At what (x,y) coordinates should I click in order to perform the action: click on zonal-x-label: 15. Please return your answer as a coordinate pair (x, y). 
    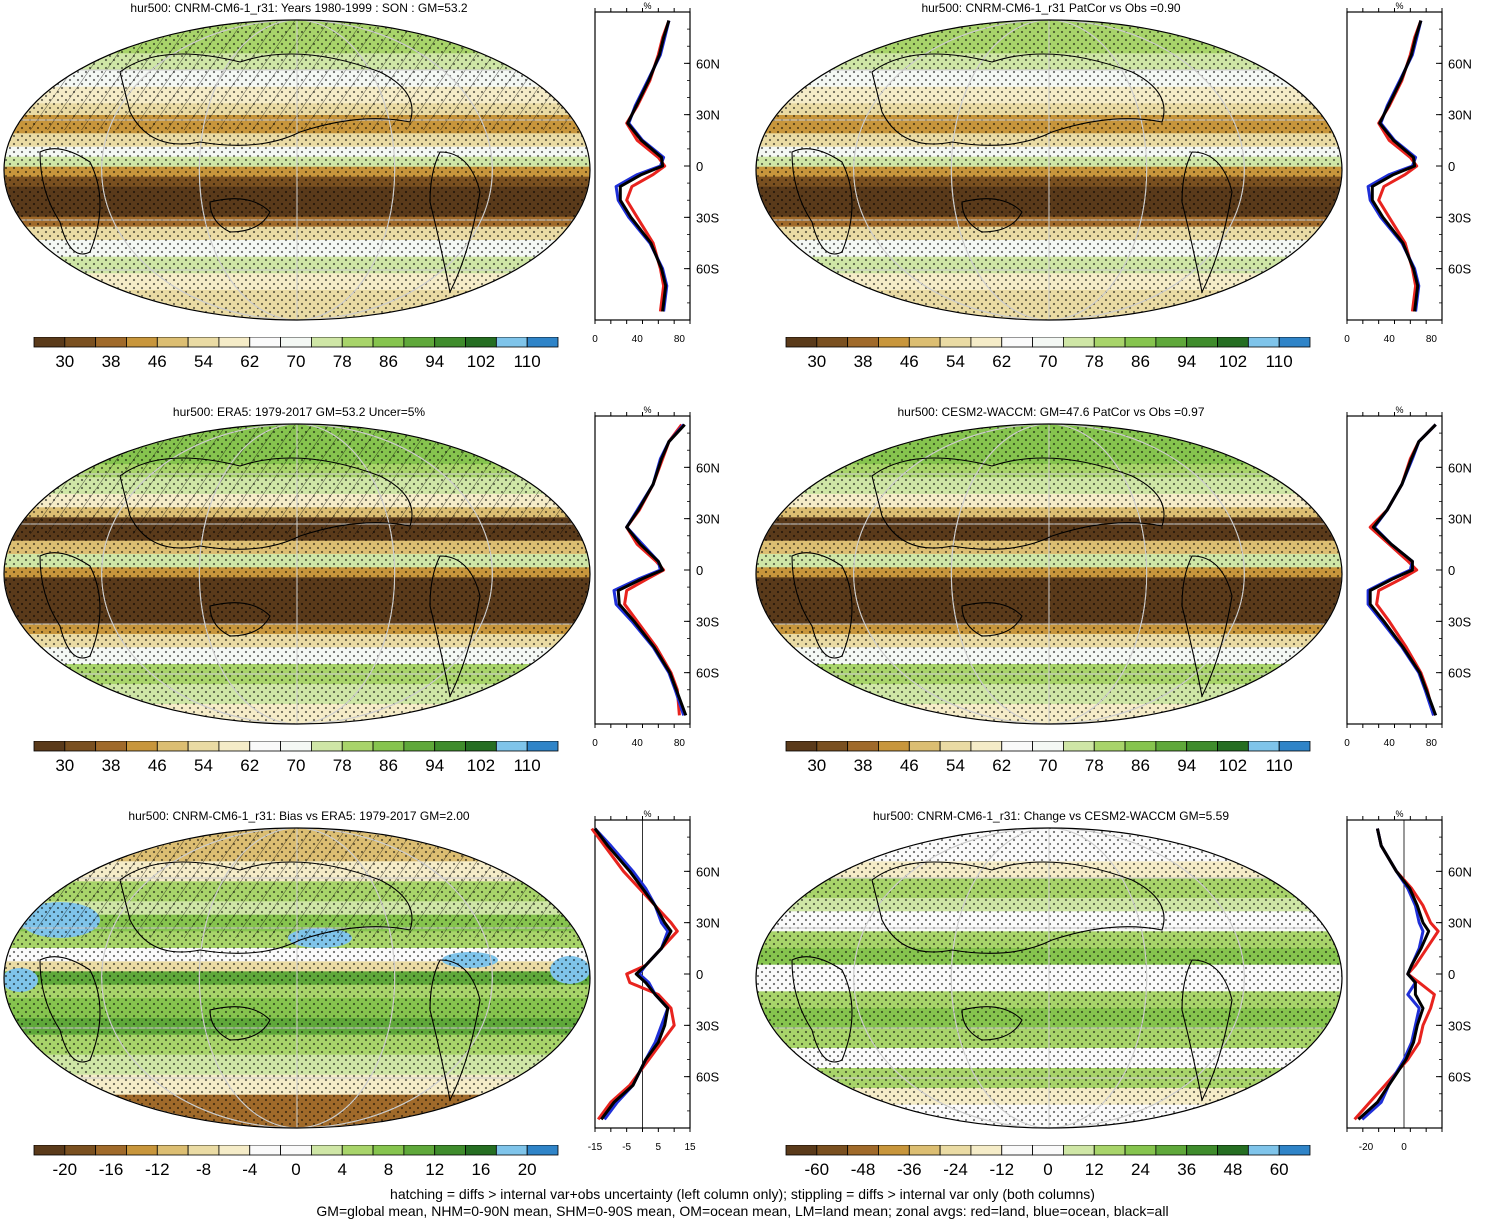
    Looking at the image, I should click on (690, 1147).